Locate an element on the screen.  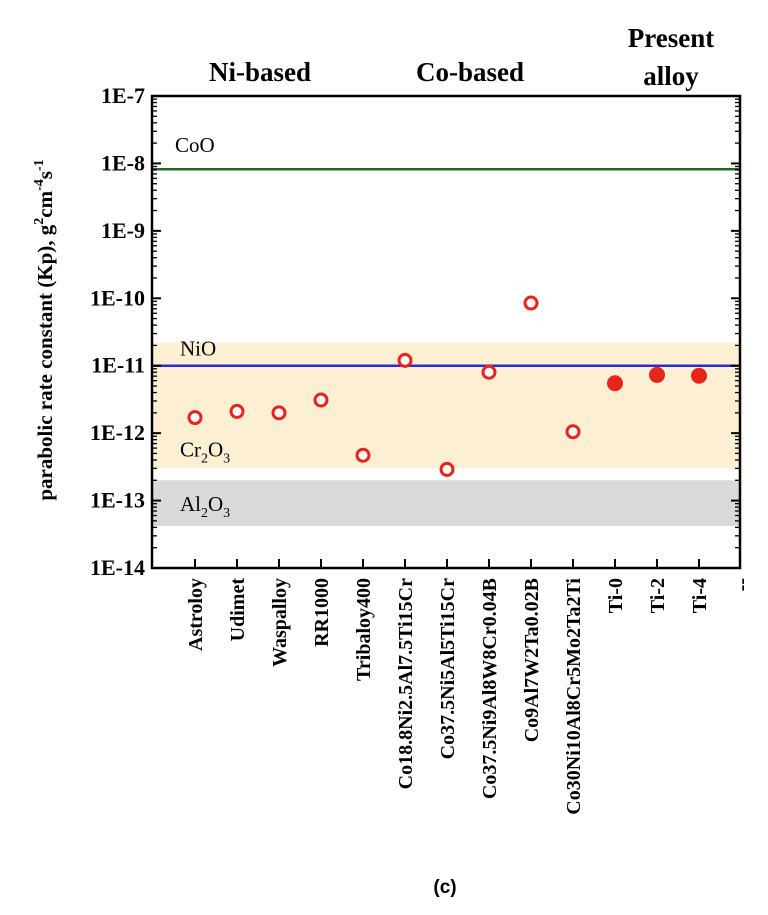
y-axis-label-main: parabolic rate constant (Kp), g is located at coordinates (45, 362).